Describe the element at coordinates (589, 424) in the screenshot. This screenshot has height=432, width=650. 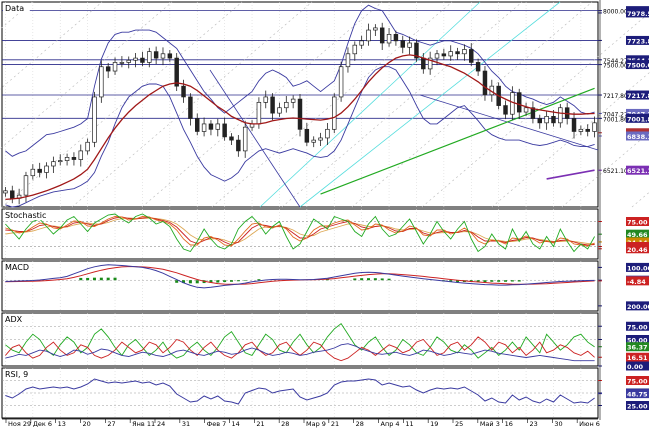
I see `x-tick-label: Июн 6` at that location.